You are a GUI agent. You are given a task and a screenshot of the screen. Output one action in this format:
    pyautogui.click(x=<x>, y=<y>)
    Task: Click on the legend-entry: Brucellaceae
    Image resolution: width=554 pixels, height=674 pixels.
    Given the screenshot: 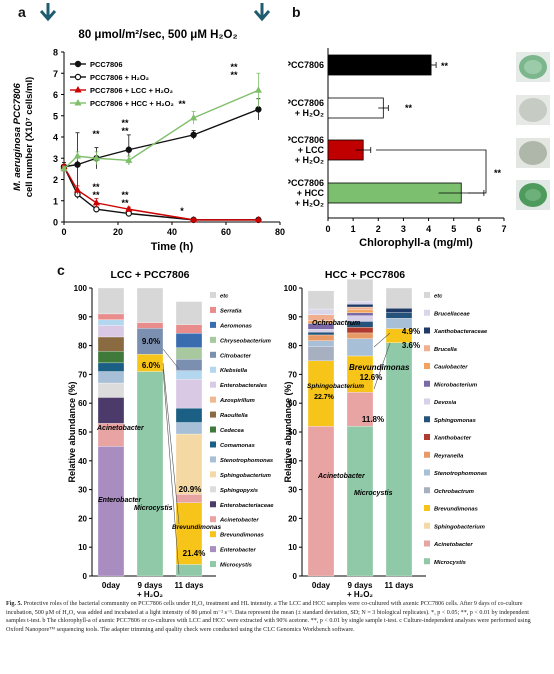 What is the action you would take?
    pyautogui.click(x=452, y=314)
    